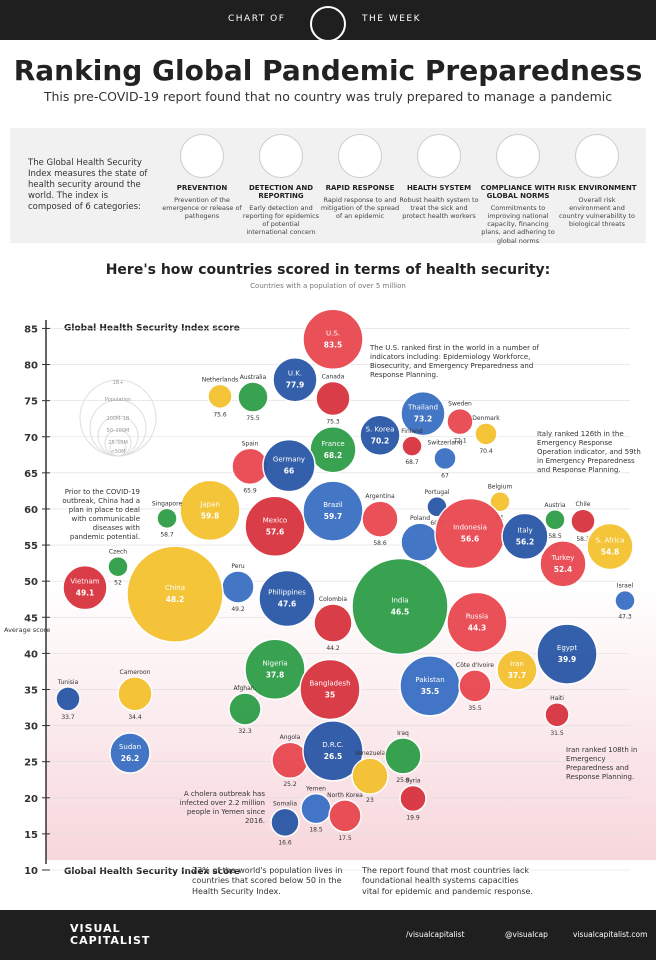 Image resolution: width=656 pixels, height=960 pixels. I want to click on value-label: 70.4, so click(486, 451).